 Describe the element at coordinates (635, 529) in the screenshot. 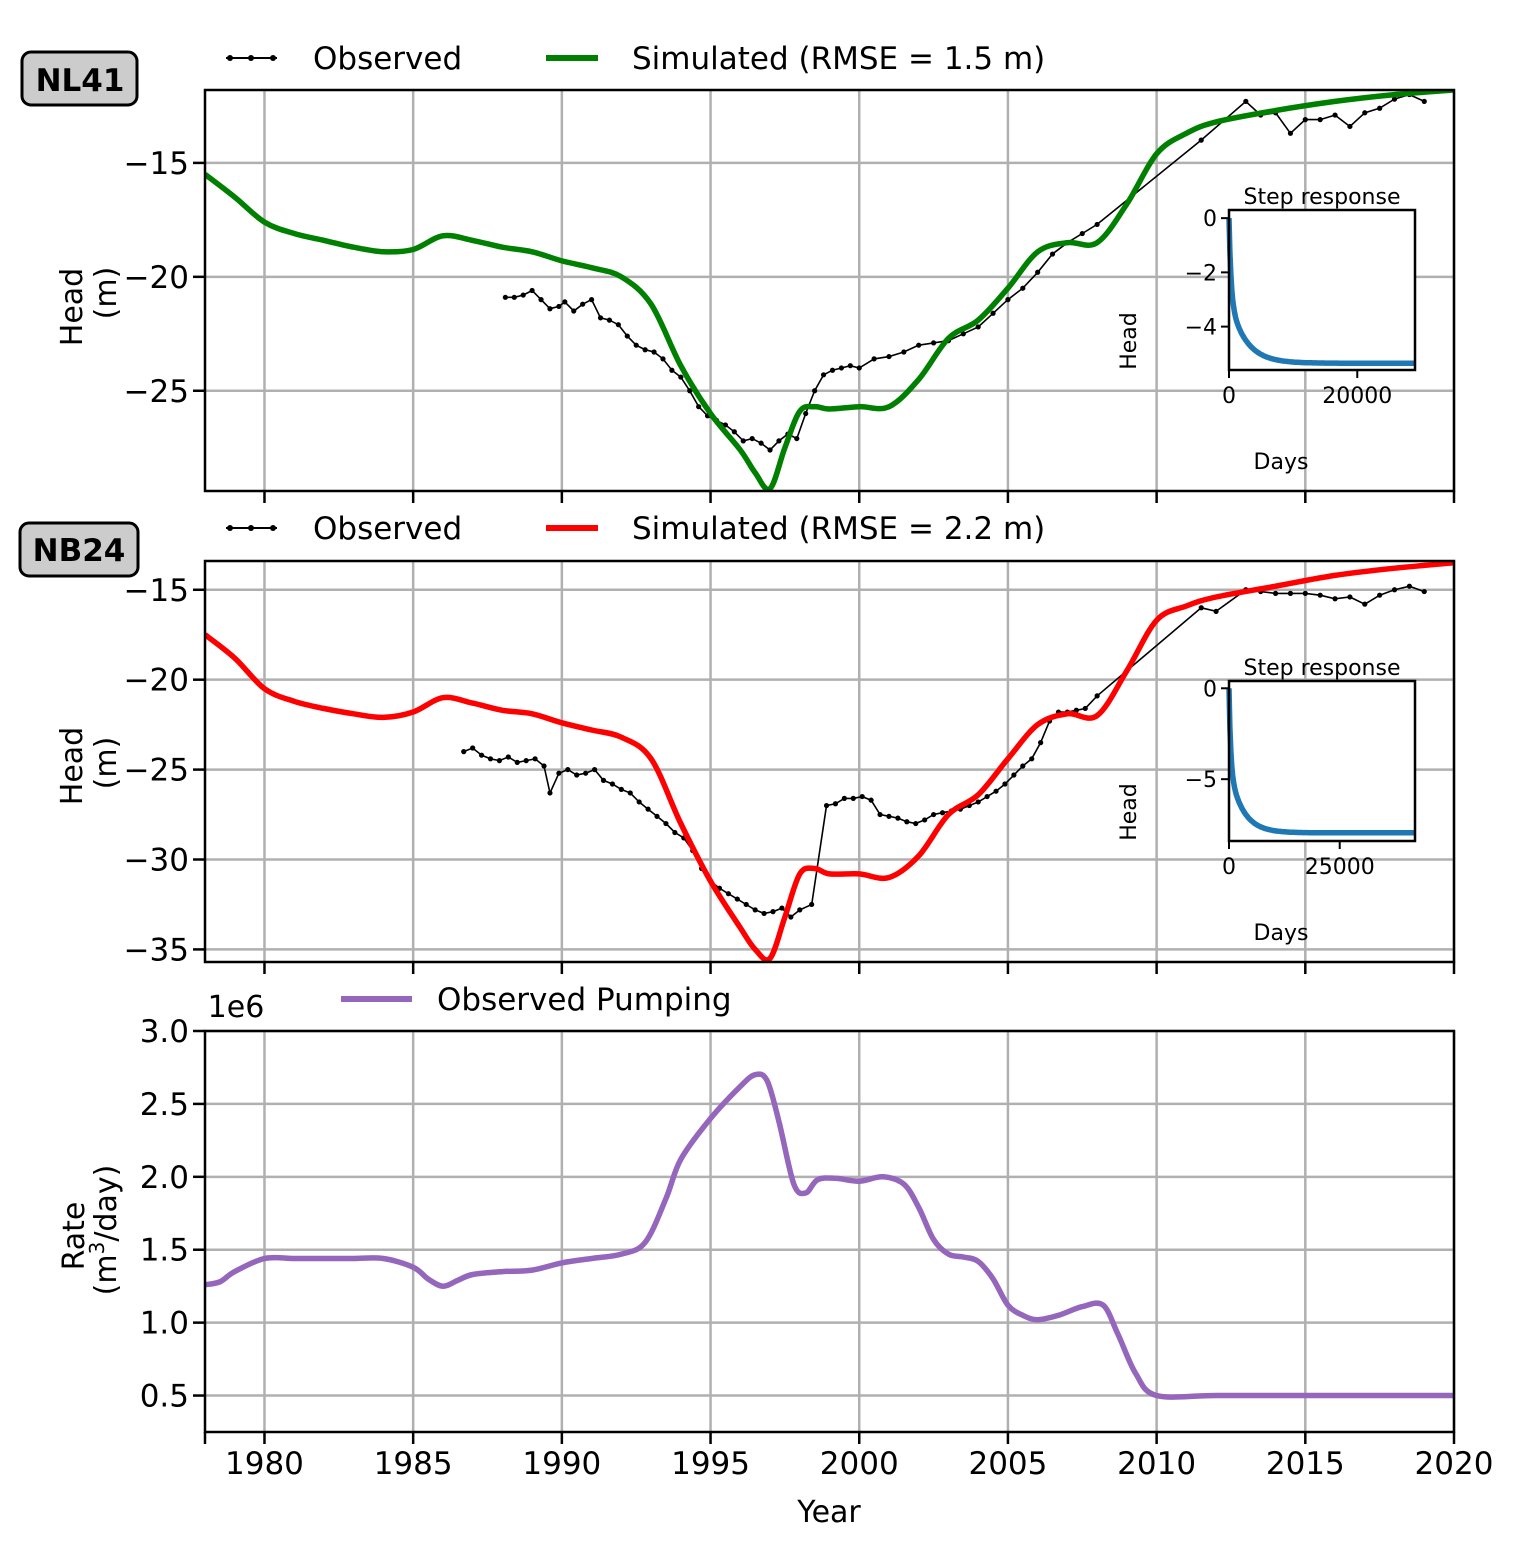

I see `panel-nb24-legend: Observed Simulated (RMSE = 2.2 m)` at that location.